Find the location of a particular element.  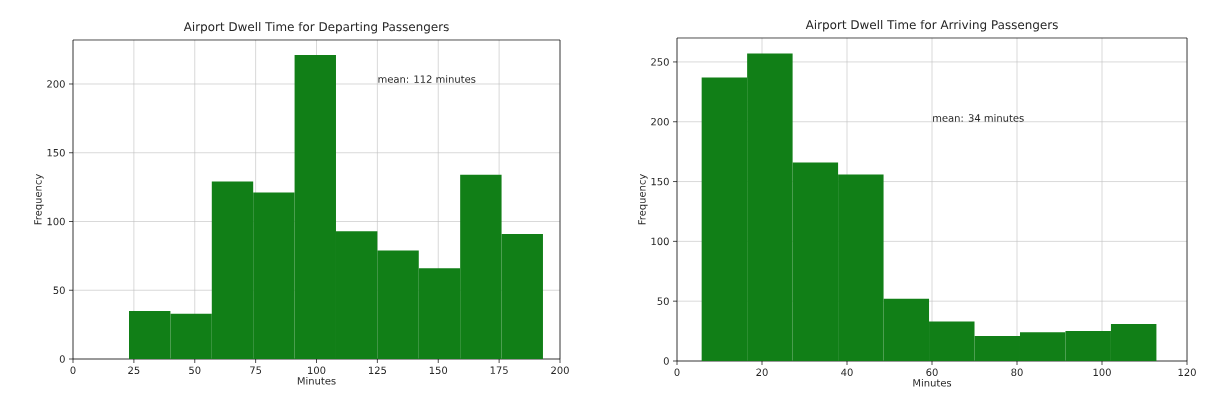

chart-title: Airport Dwell Time for Departing Passengers is located at coordinates (316, 27).